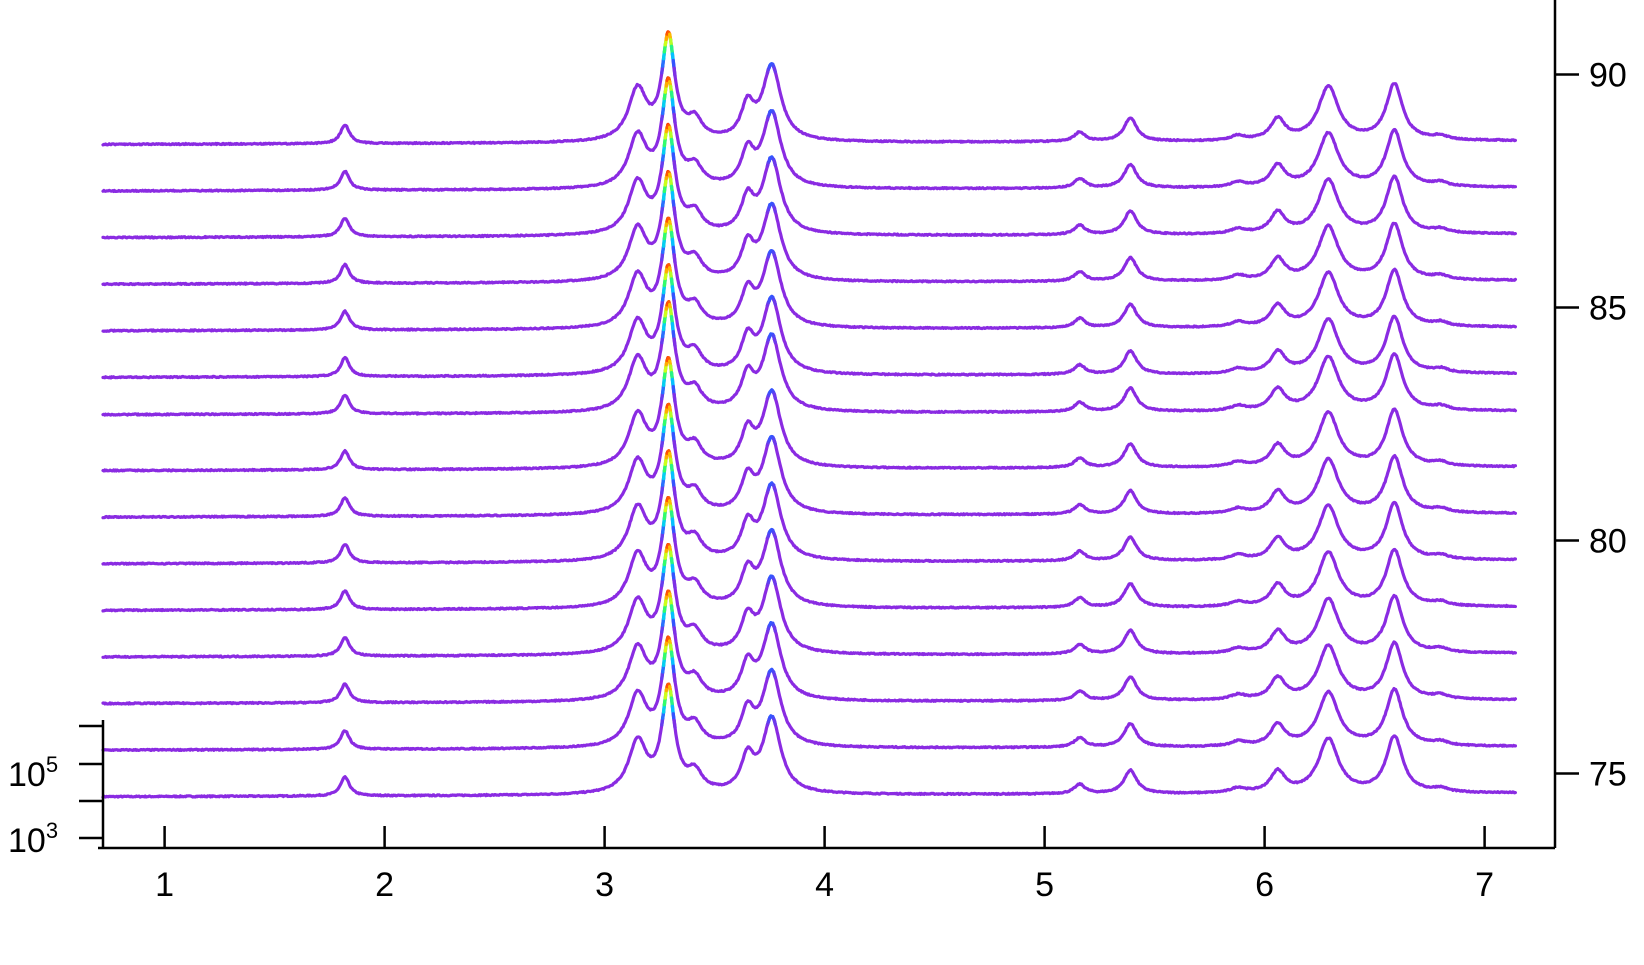 This screenshot has height=965, width=1644. What do you see at coordinates (1608, 541) in the screenshot?
I see `right-y-tick-label: 80` at bounding box center [1608, 541].